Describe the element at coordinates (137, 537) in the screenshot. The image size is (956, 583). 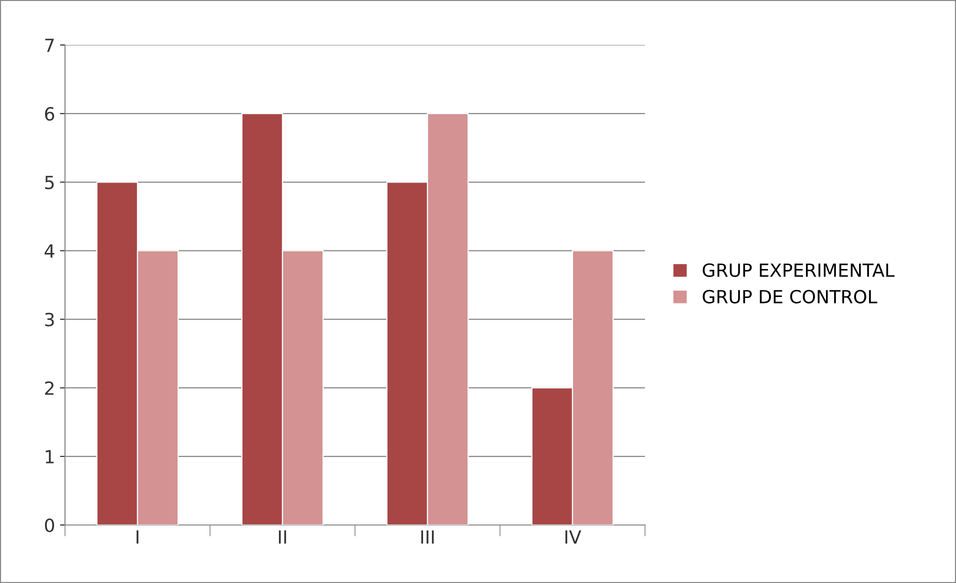
I see `x-tick-label: I` at that location.